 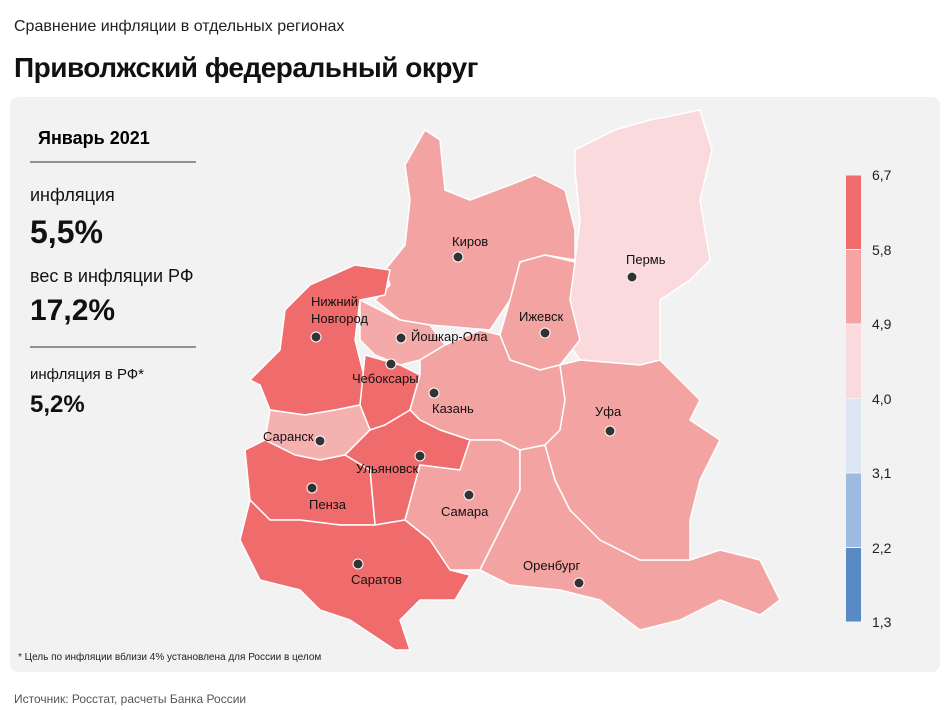 What do you see at coordinates (72, 195) in the screenshot?
I see `inflation-label: инфляция` at bounding box center [72, 195].